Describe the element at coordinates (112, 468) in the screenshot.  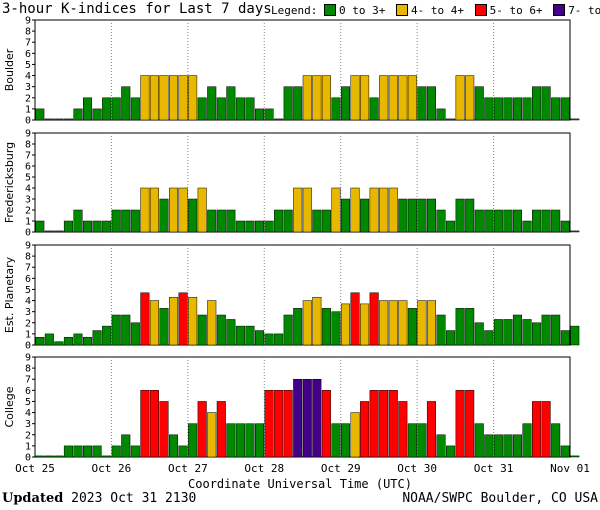
I see `x-tick-label: Oct 26` at that location.